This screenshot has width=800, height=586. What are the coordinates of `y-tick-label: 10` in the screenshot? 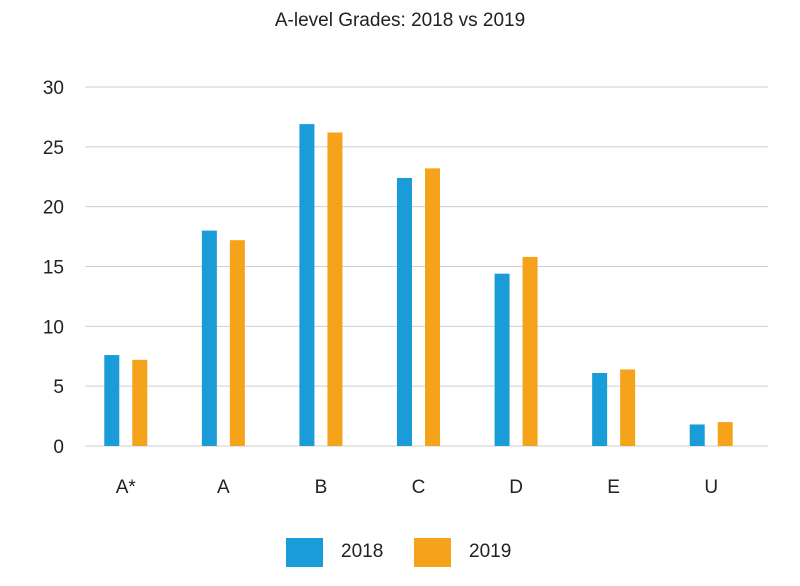 It's located at (53, 327).